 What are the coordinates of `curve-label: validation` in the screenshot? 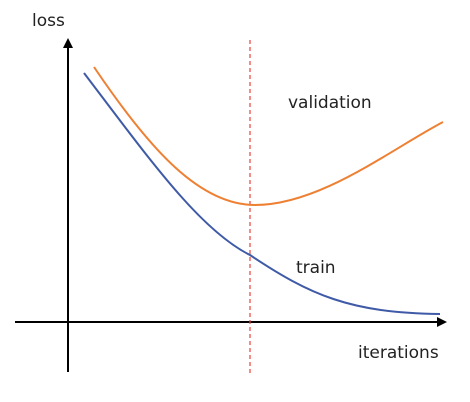 It's located at (330, 103).